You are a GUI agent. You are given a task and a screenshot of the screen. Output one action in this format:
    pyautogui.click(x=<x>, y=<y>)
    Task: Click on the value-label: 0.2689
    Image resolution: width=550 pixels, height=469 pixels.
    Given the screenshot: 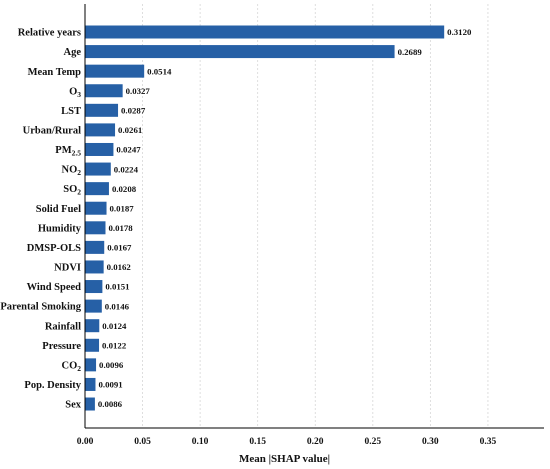 What is the action you would take?
    pyautogui.click(x=410, y=52)
    